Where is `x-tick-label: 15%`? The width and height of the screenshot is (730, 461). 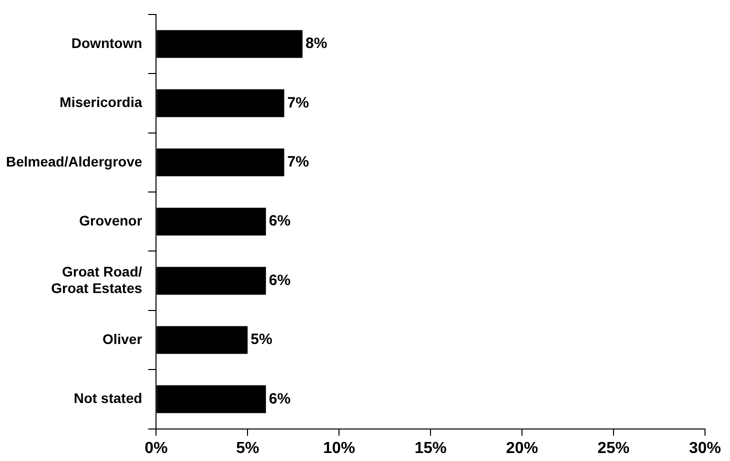 x-tick-label: 15% is located at coordinates (430, 448).